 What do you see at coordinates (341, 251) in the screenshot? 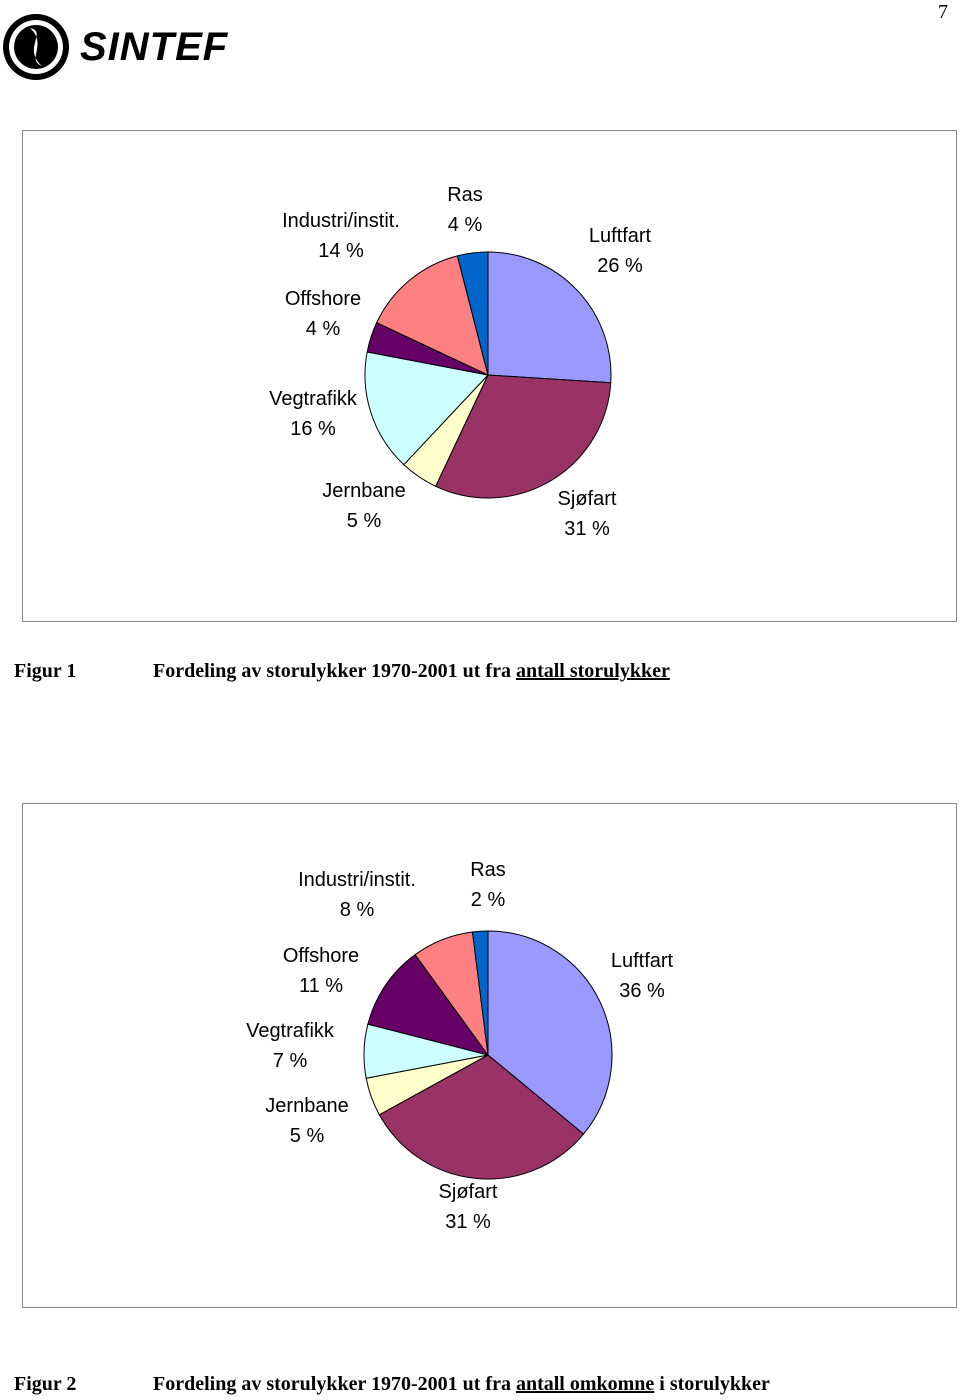
I see `slice-value-label: 14 %` at bounding box center [341, 251].